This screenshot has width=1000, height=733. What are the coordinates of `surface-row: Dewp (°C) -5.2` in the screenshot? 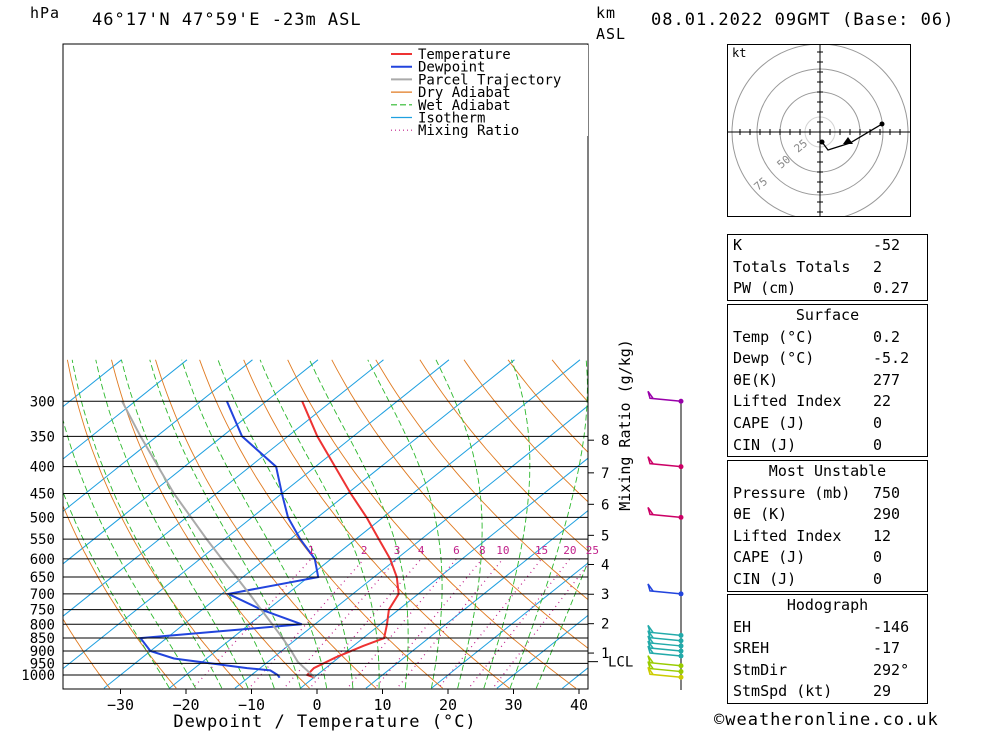 It's located at (827, 359).